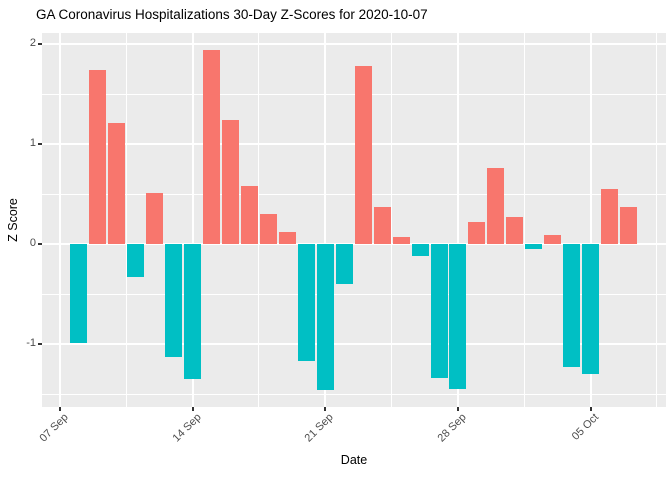 Image resolution: width=672 pixels, height=480 pixels. Describe the element at coordinates (610, 216) in the screenshot. I see `bar-06-oct` at that location.